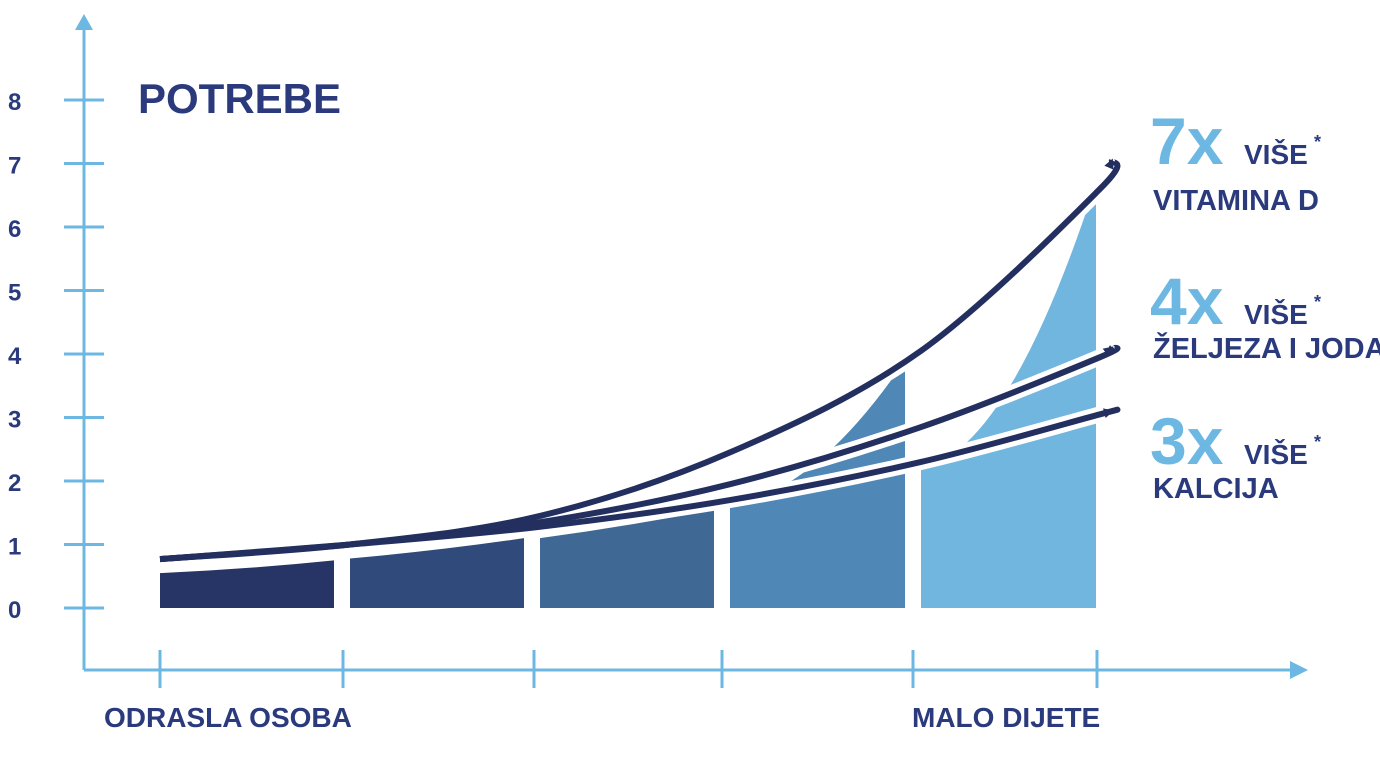 The width and height of the screenshot is (1380, 770). I want to click on y-tick-label: 2, so click(14, 483).